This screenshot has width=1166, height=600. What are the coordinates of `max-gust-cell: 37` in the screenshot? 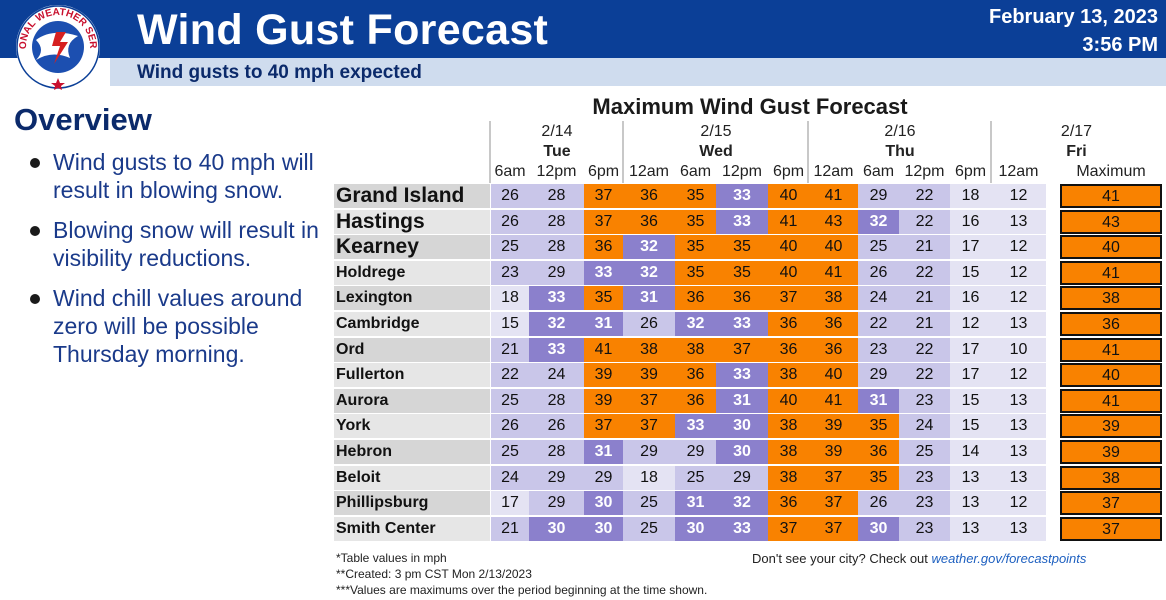 It's located at (1111, 528).